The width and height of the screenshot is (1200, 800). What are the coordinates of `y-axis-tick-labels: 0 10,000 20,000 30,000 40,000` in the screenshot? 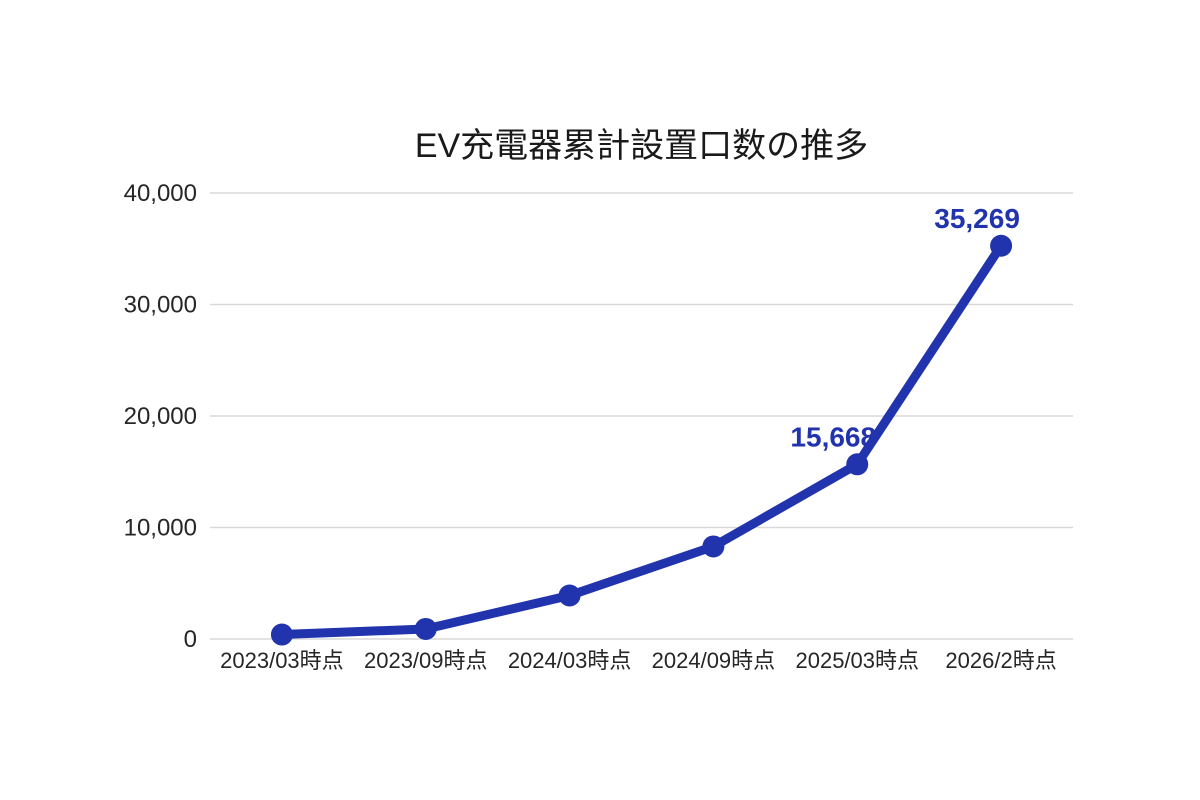 It's located at (160, 416).